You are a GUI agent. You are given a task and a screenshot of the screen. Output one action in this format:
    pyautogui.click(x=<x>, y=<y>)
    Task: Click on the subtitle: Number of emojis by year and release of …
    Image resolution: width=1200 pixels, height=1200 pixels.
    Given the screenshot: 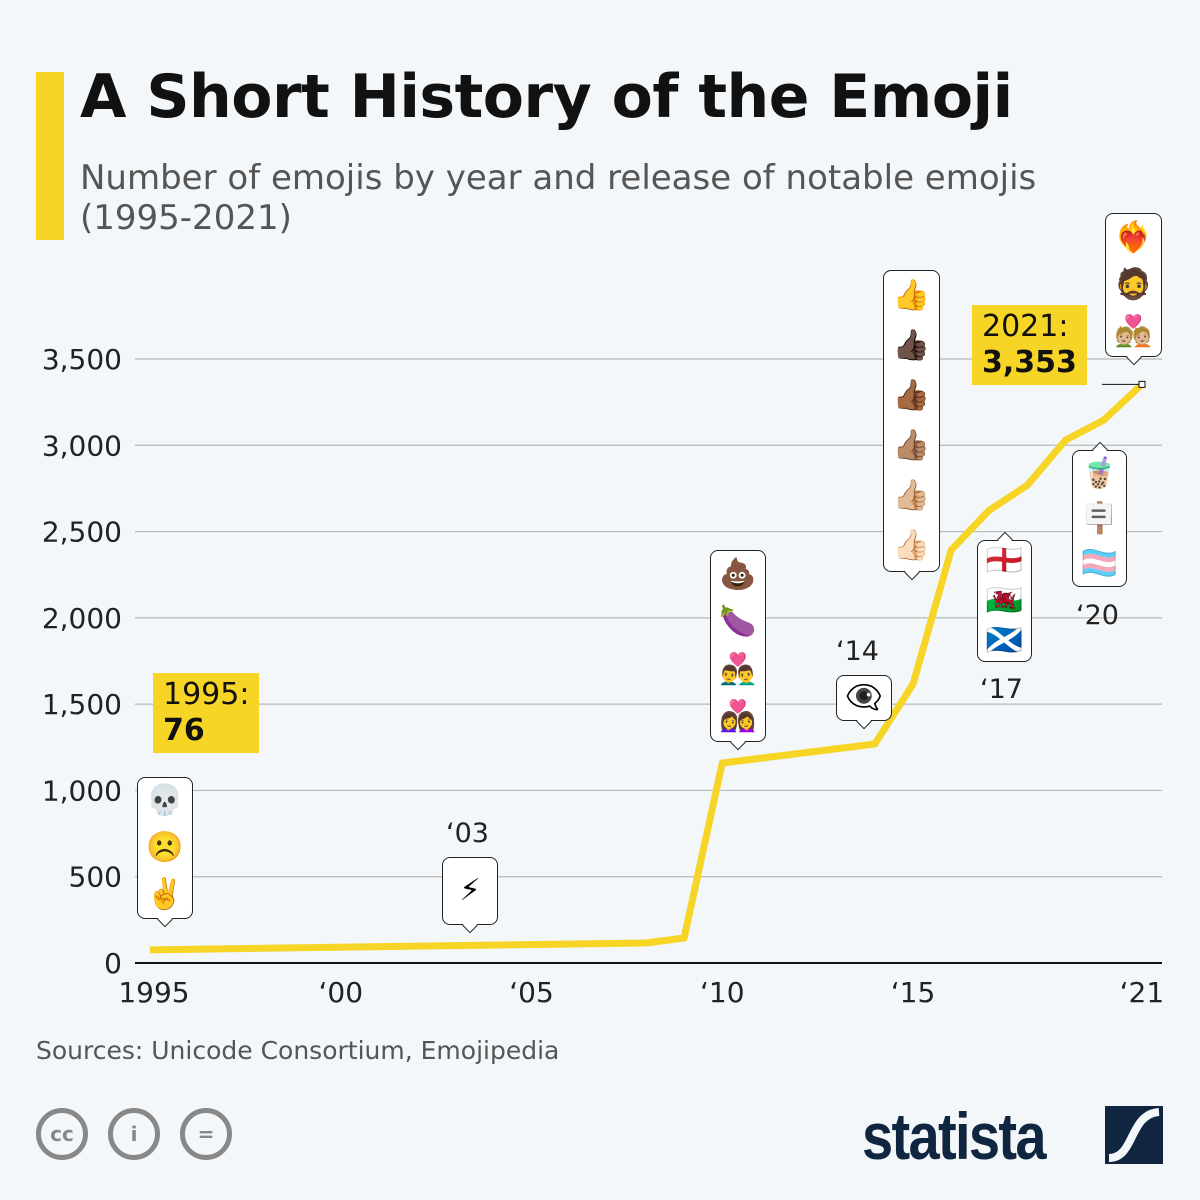 What is the action you would take?
    pyautogui.click(x=558, y=198)
    